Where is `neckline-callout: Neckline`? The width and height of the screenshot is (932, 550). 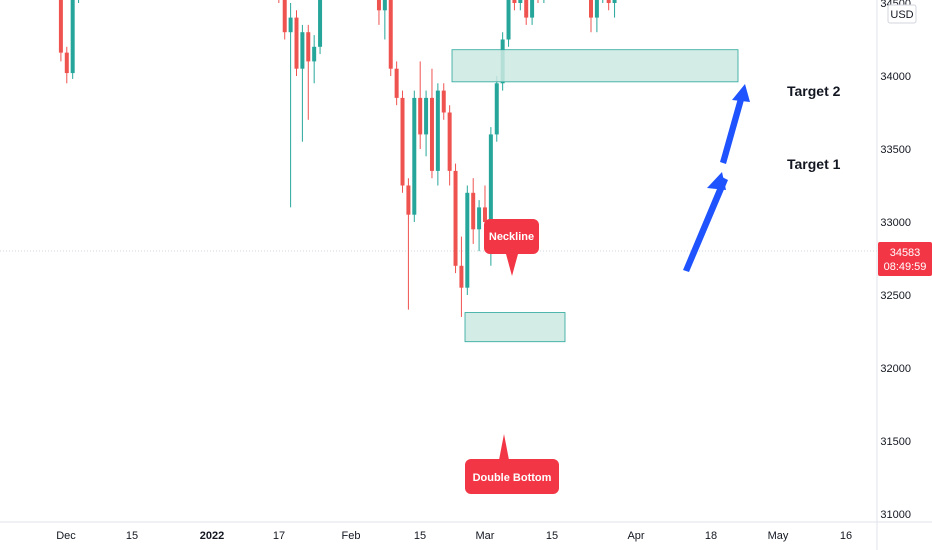 neckline-callout: Neckline is located at coordinates (511, 247).